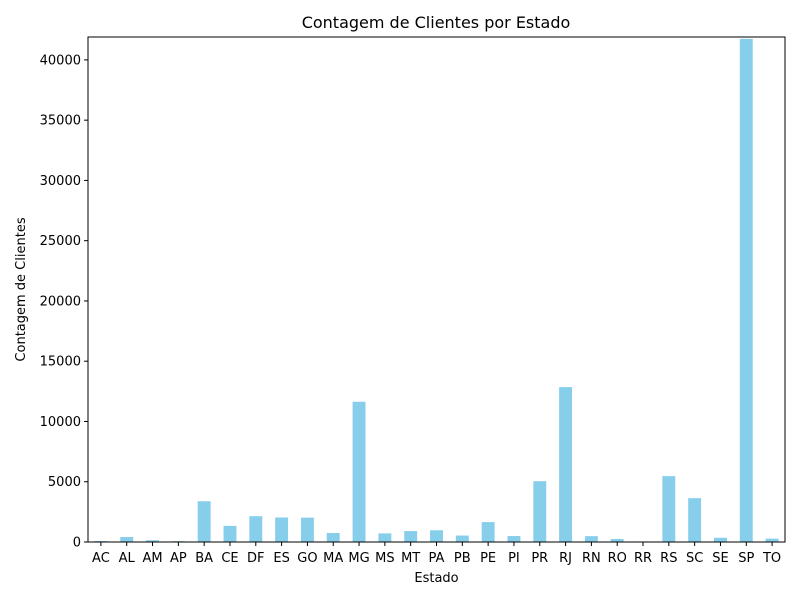 The image size is (800, 600). What do you see at coordinates (152, 558) in the screenshot?
I see `x-tick-label: AM` at bounding box center [152, 558].